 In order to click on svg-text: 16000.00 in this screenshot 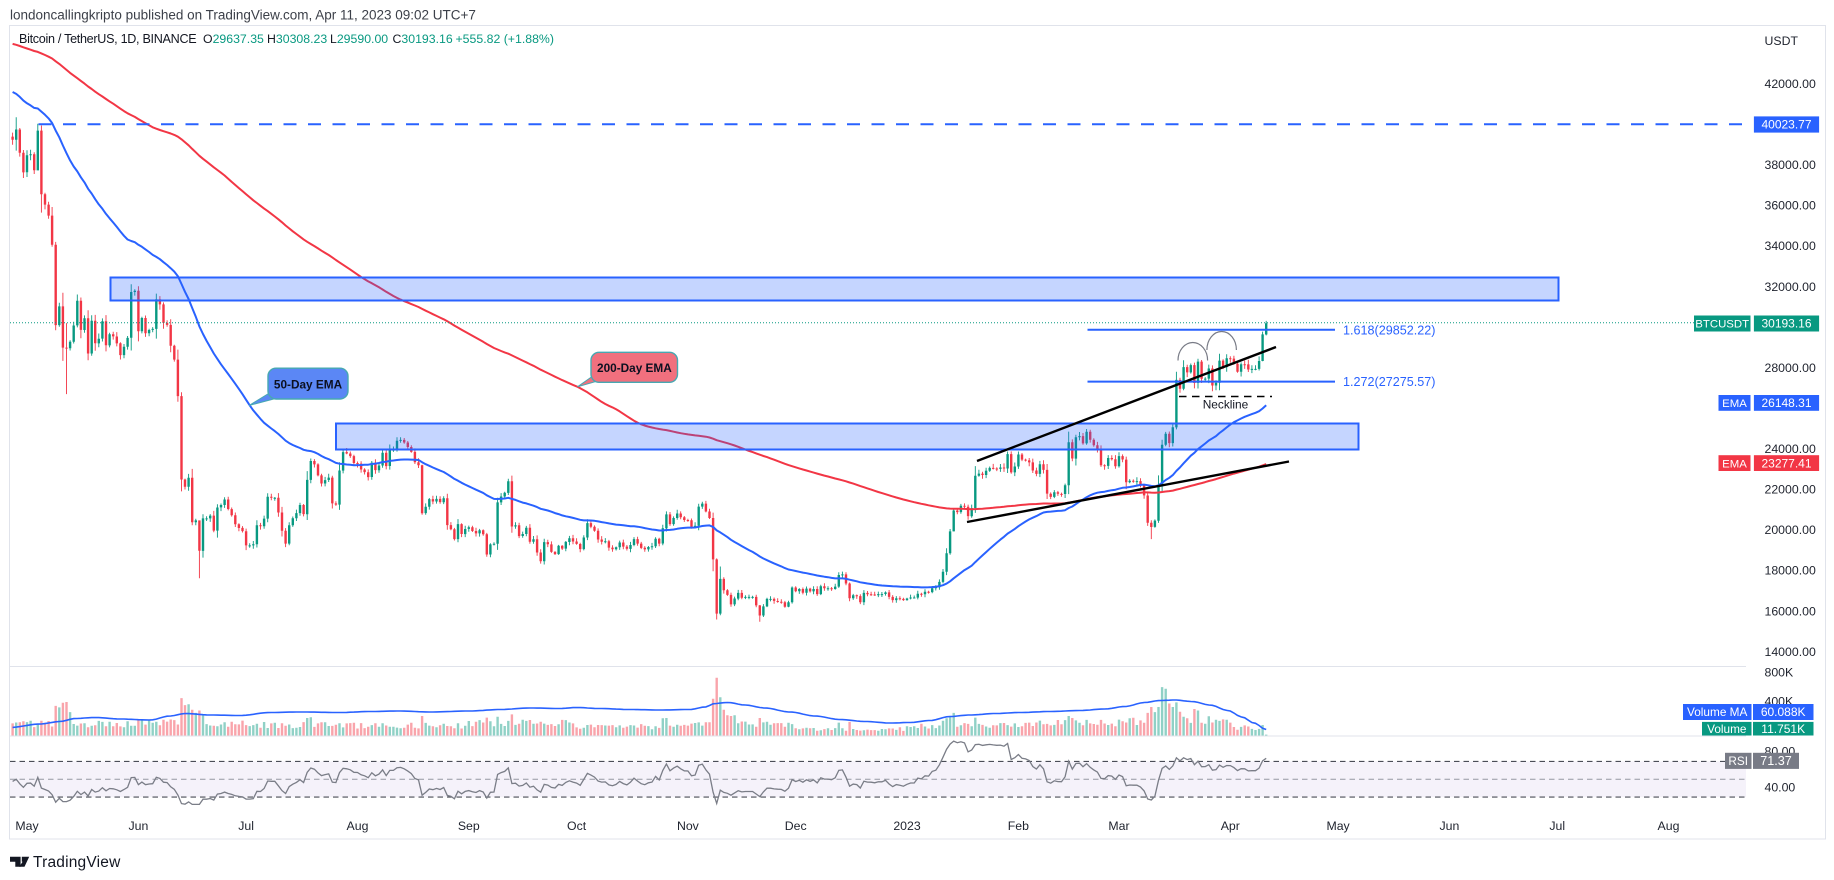, I will do `click(1790, 611)`.